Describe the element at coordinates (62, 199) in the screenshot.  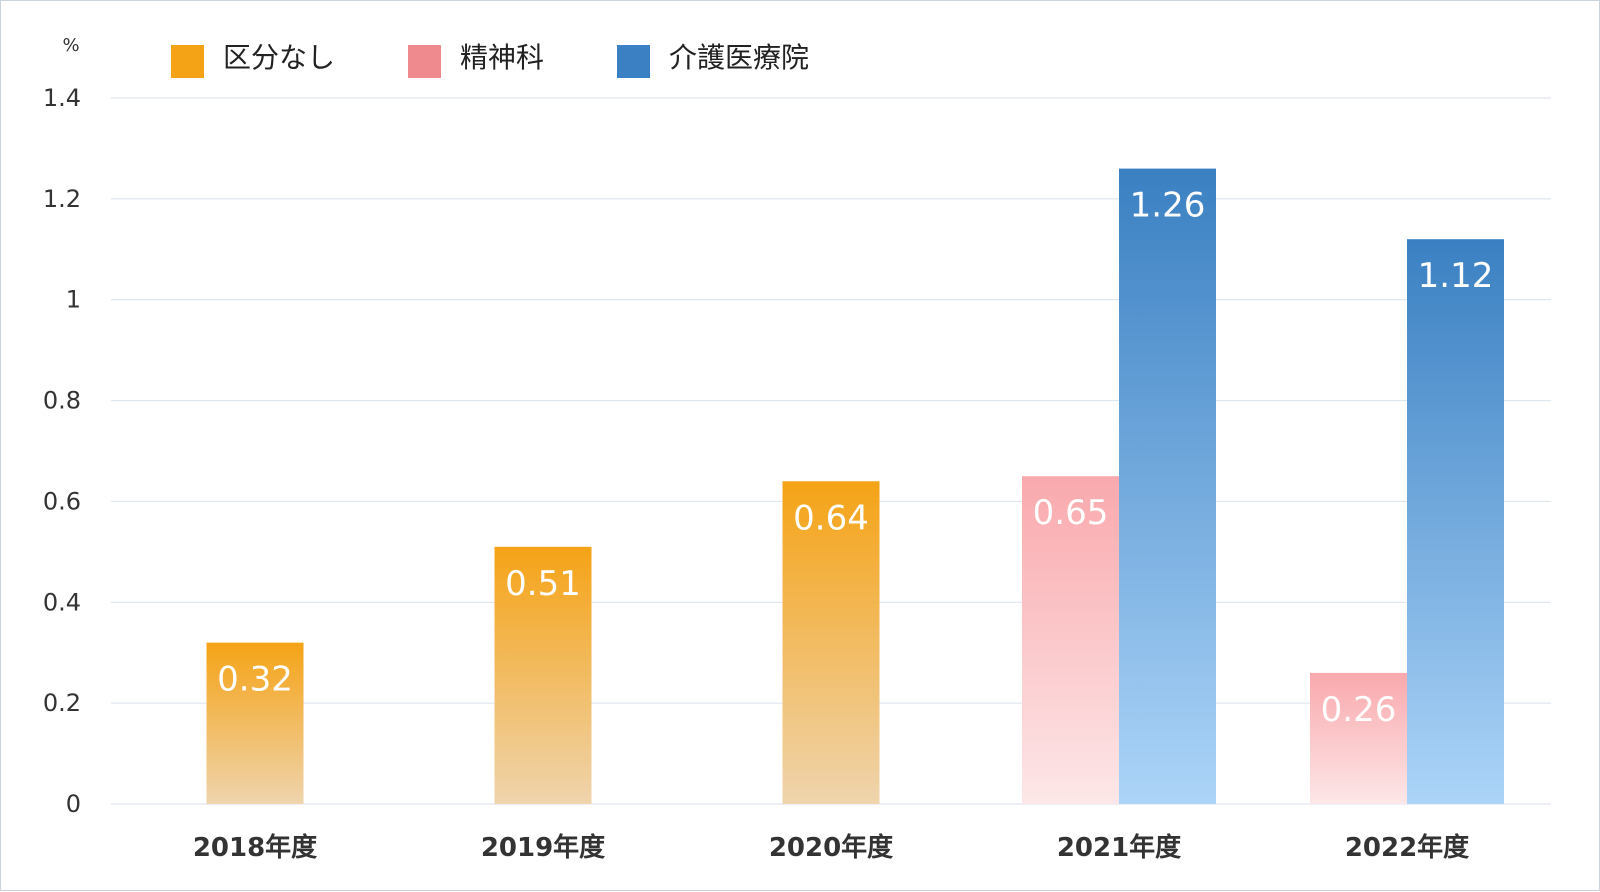
I see `y-tick-label: 1.2` at that location.